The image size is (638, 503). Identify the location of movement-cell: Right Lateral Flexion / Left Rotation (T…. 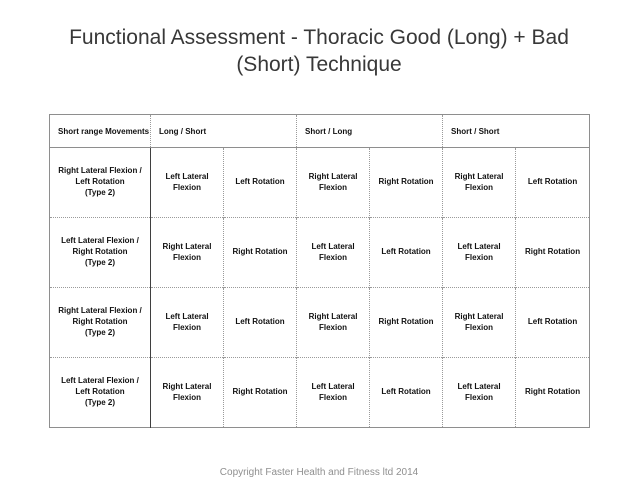
(100, 182).